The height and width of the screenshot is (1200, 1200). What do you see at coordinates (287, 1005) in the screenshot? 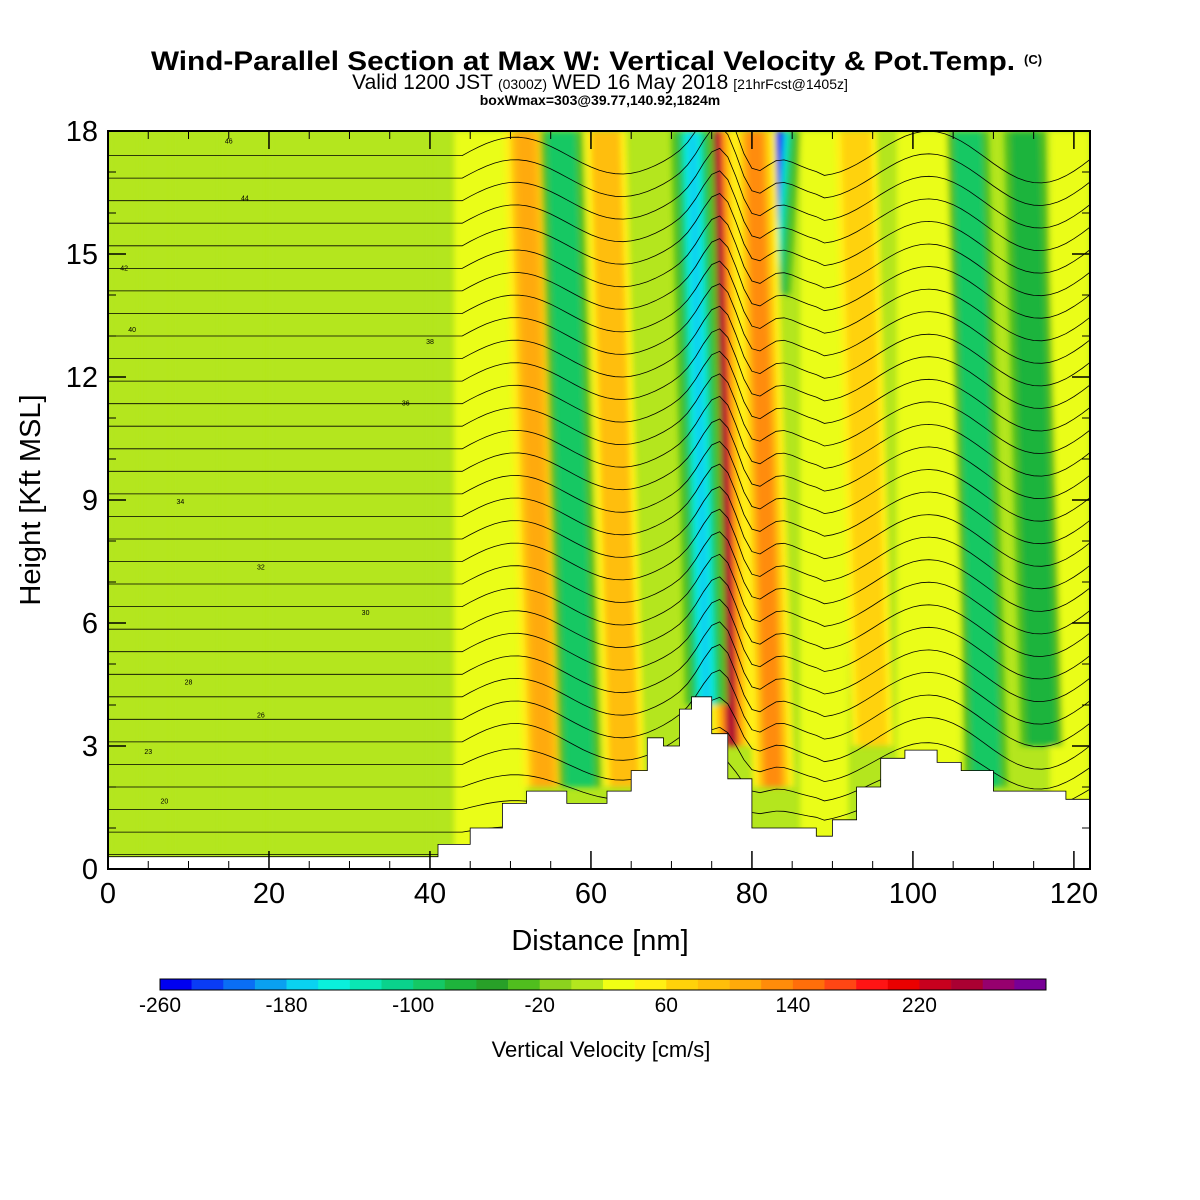
I see `colorbar-tick-label: -180` at bounding box center [287, 1005].